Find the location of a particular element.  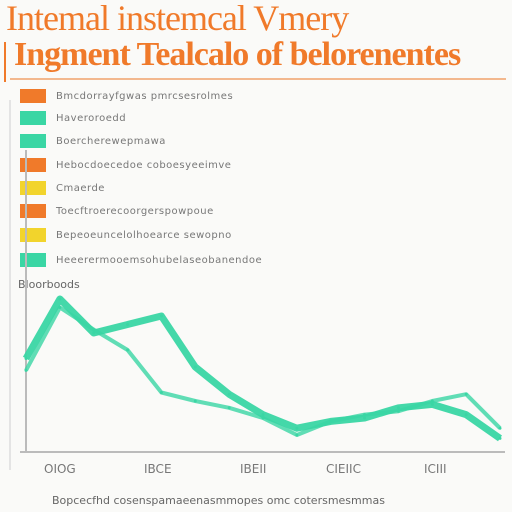

legend-item: Boercherewepmawa is located at coordinates (83, 141).